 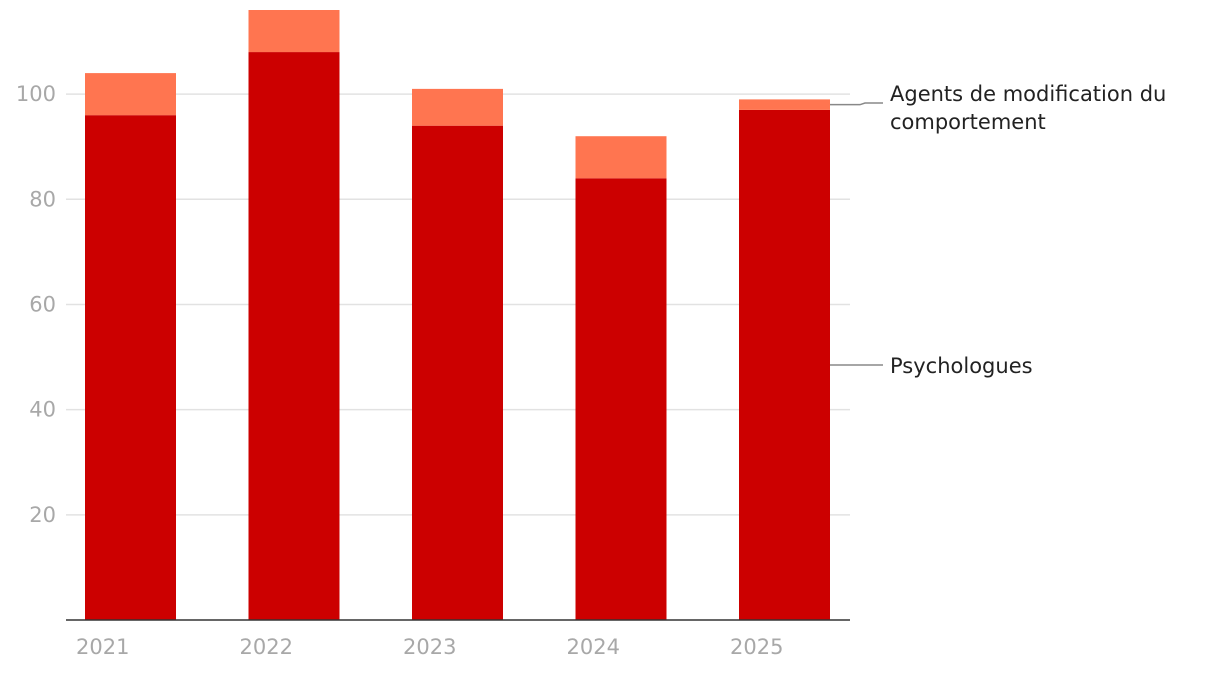 I want to click on x-axis-ticks: 2021 2022 2023 2024 2025, so click(x=429, y=647).